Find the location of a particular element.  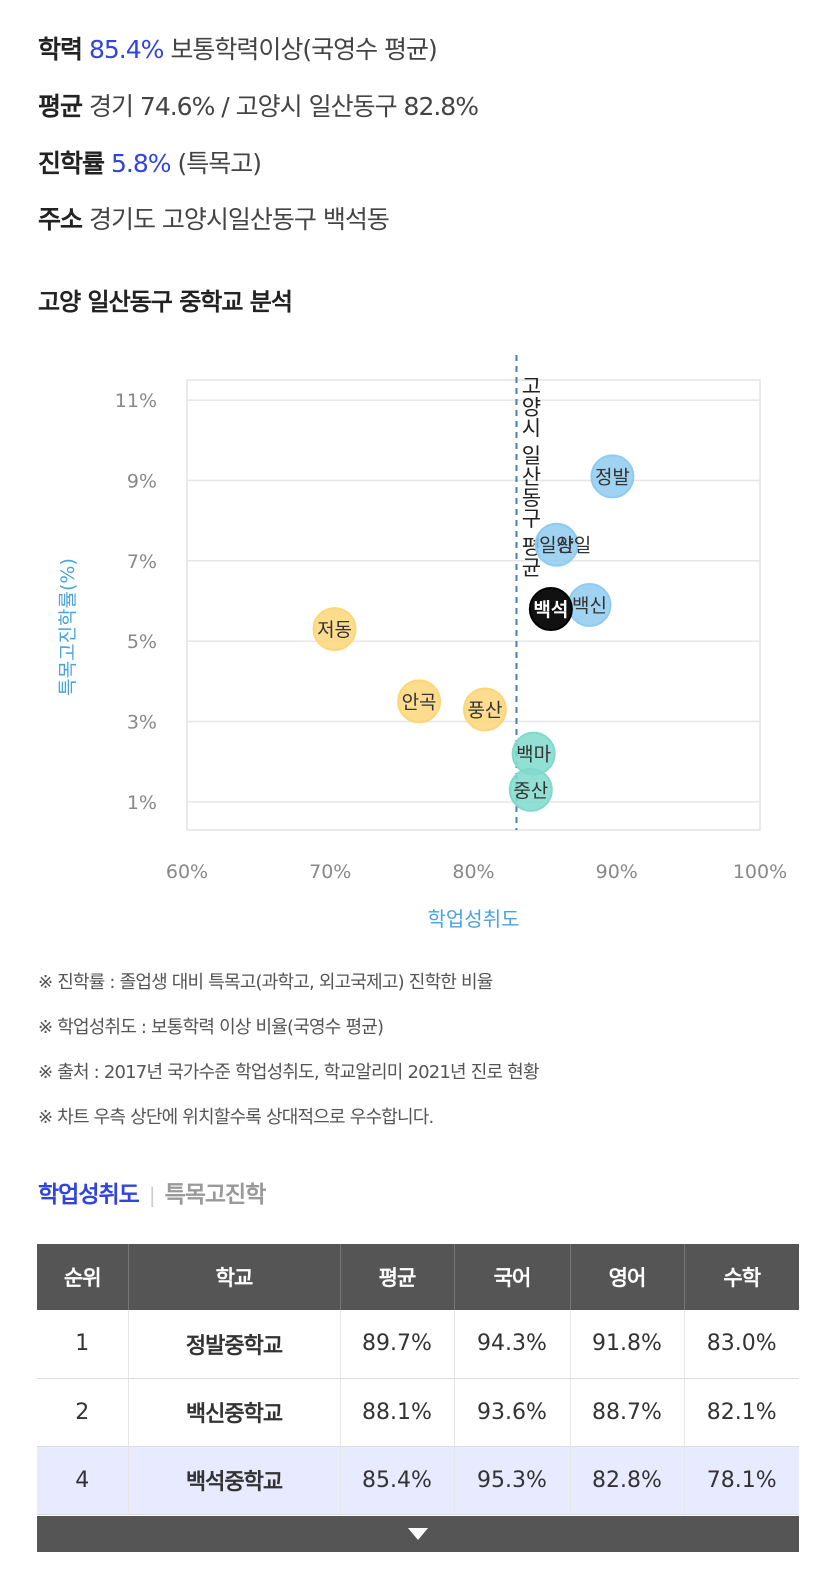

y-tick-label: 3% is located at coordinates (142, 723).